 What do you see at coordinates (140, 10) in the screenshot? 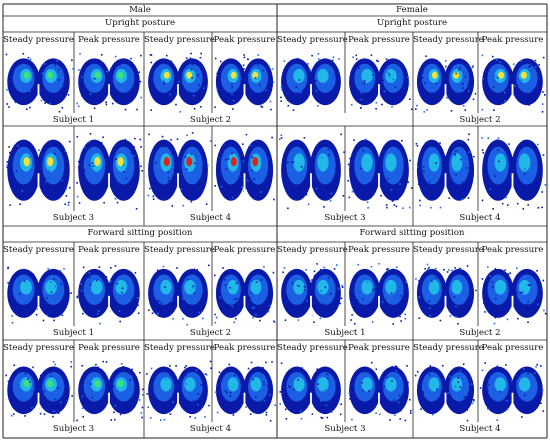
I see `group-label: Male` at bounding box center [140, 10].